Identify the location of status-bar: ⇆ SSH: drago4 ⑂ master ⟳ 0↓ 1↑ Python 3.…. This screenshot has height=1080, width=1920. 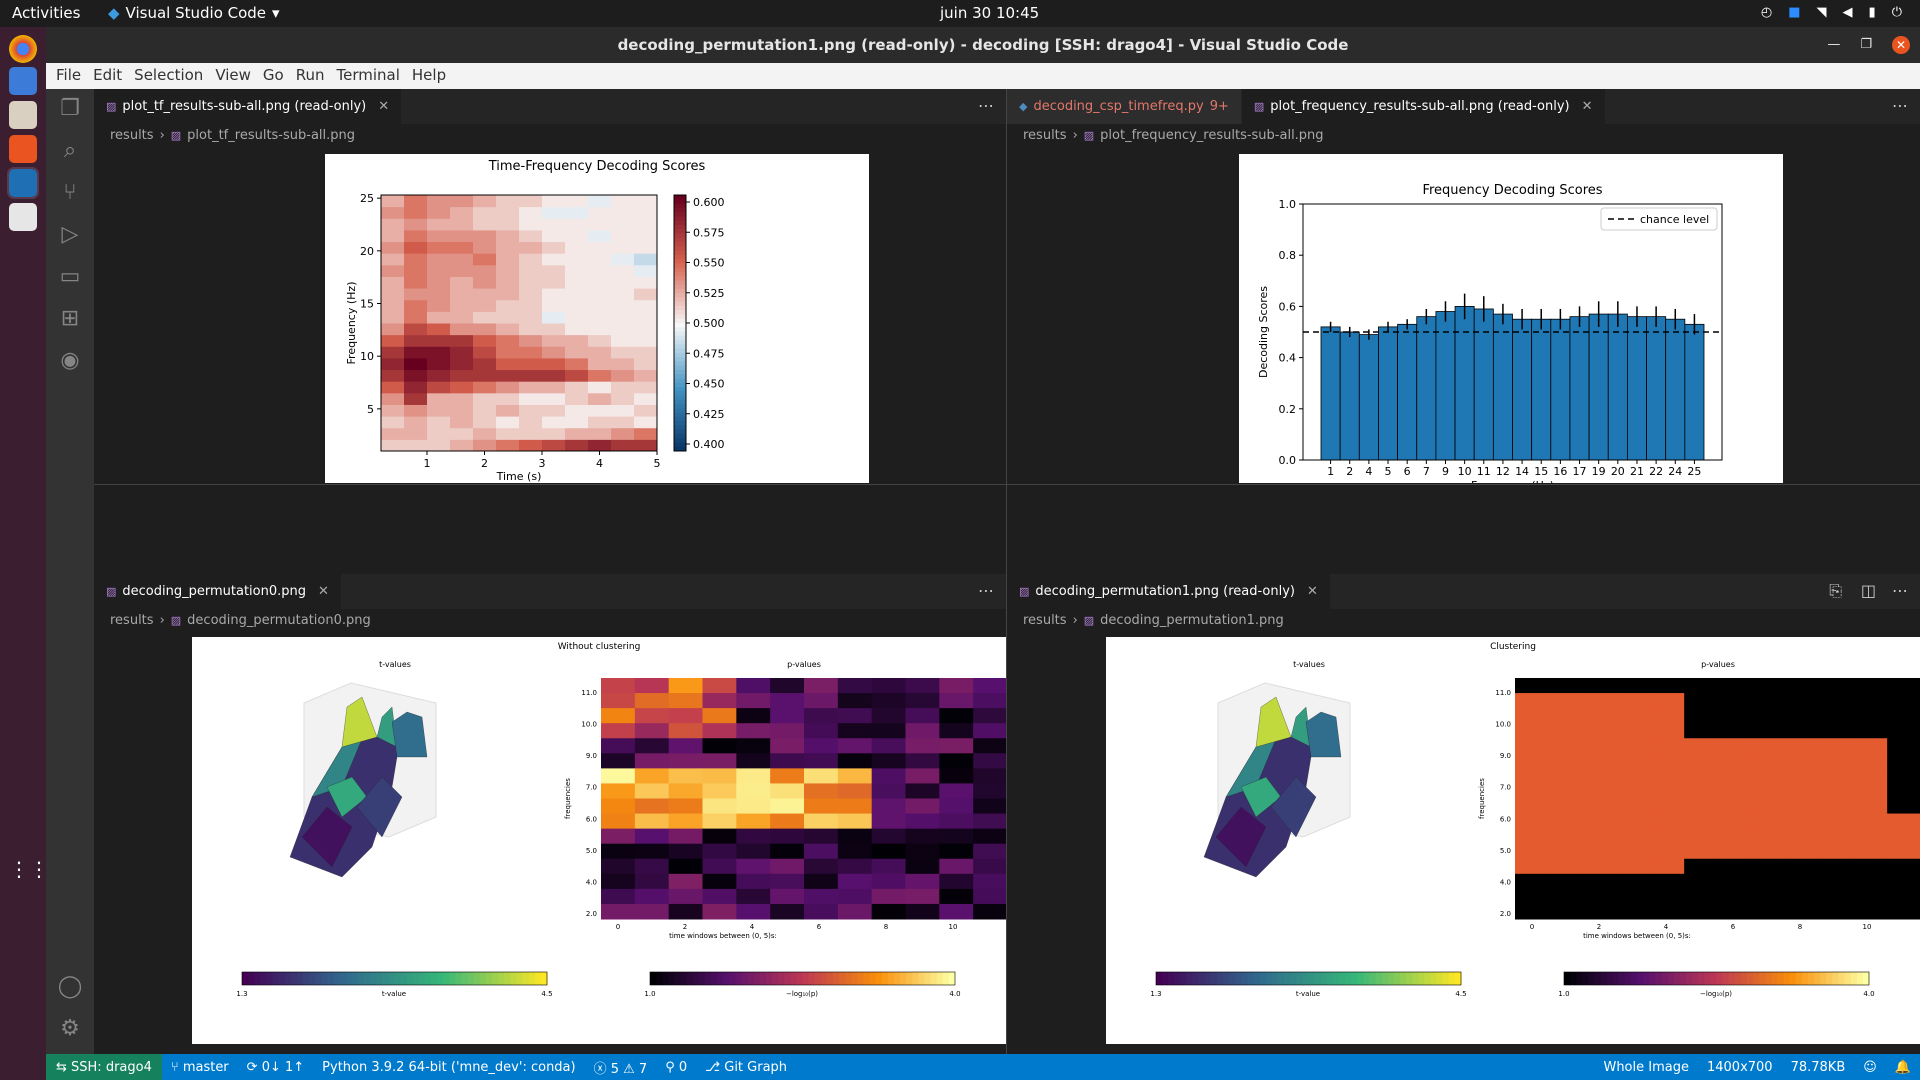
(983, 1067).